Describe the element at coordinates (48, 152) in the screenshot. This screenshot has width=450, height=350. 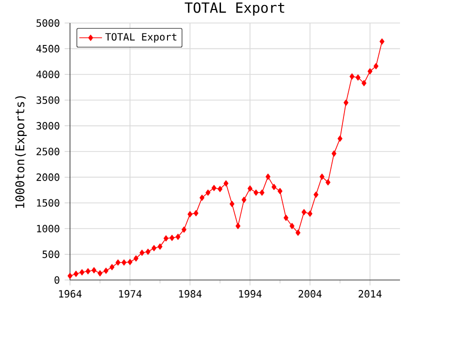
I see `y-tick-label: 2500` at that location.